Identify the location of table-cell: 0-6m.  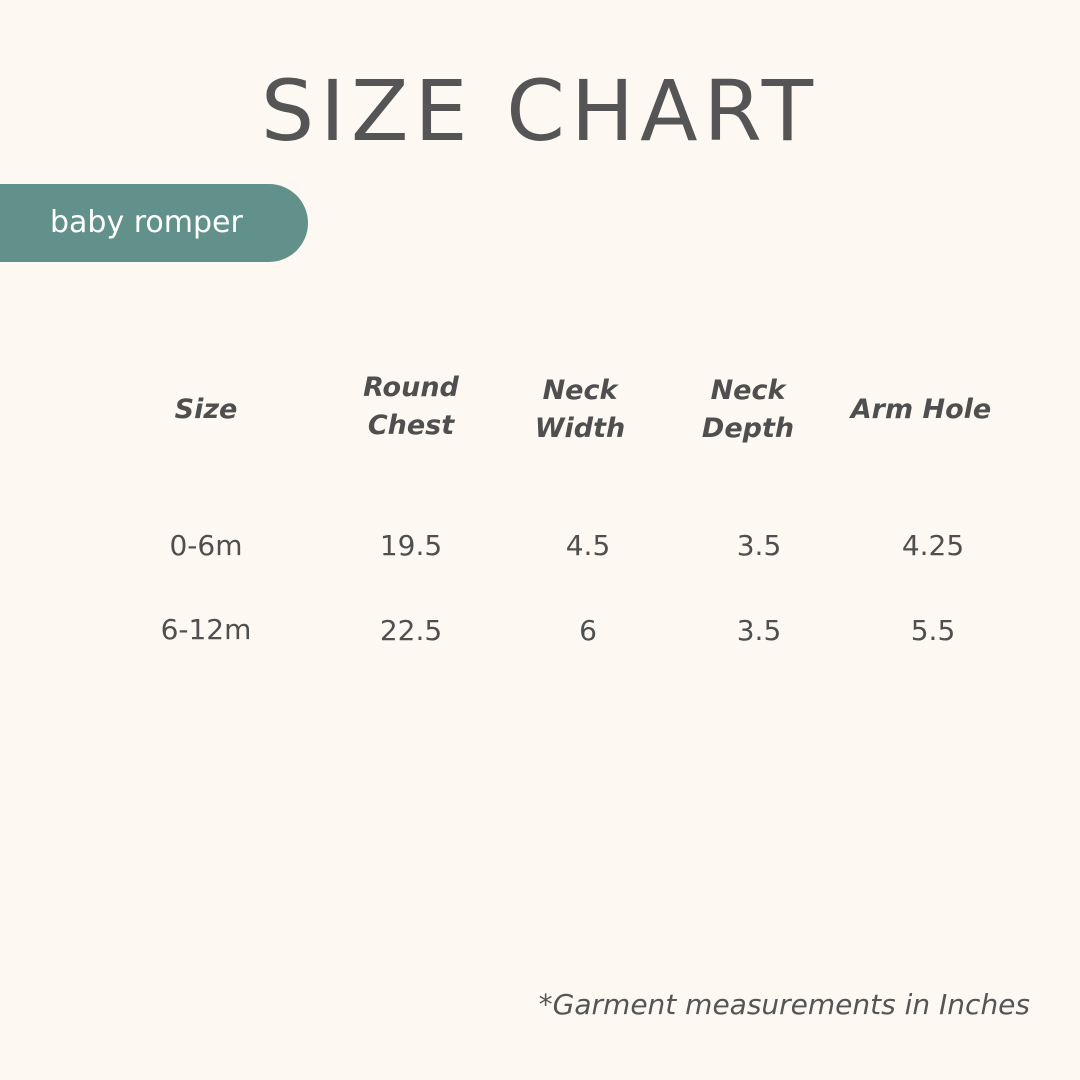
(206, 545).